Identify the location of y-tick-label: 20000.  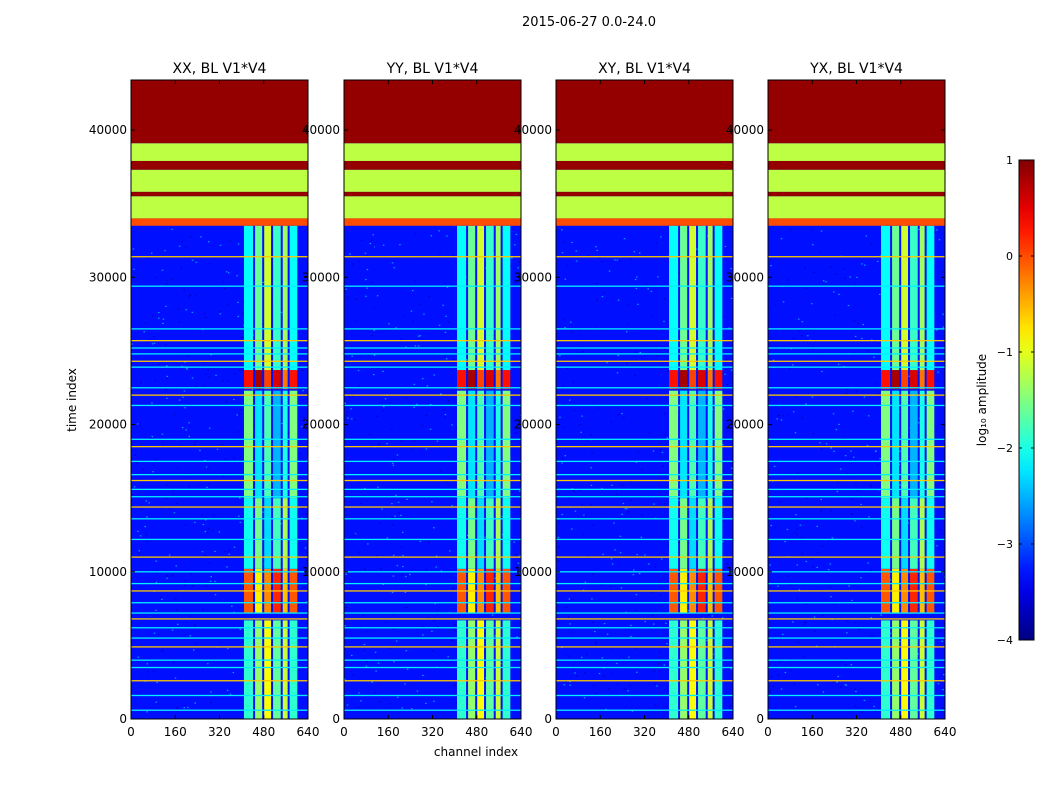
(321, 425).